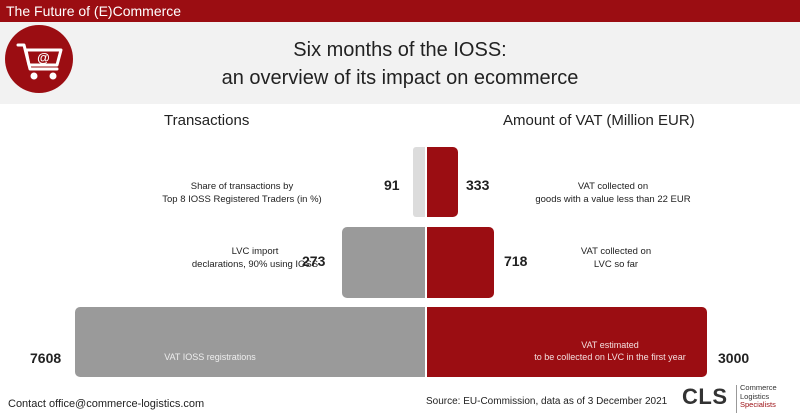  What do you see at coordinates (736, 399) in the screenshot?
I see `cls-logo-divider` at bounding box center [736, 399].